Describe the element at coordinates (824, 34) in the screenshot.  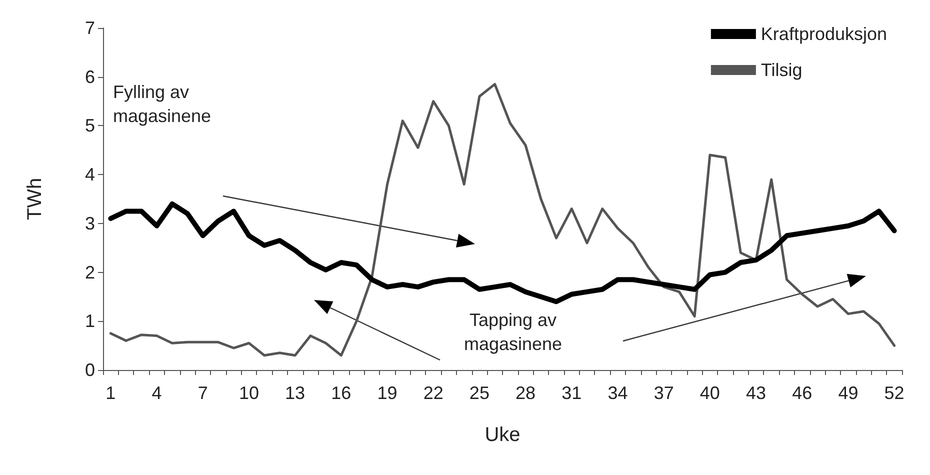
I see `legend-label: Kraftproduksjon` at that location.